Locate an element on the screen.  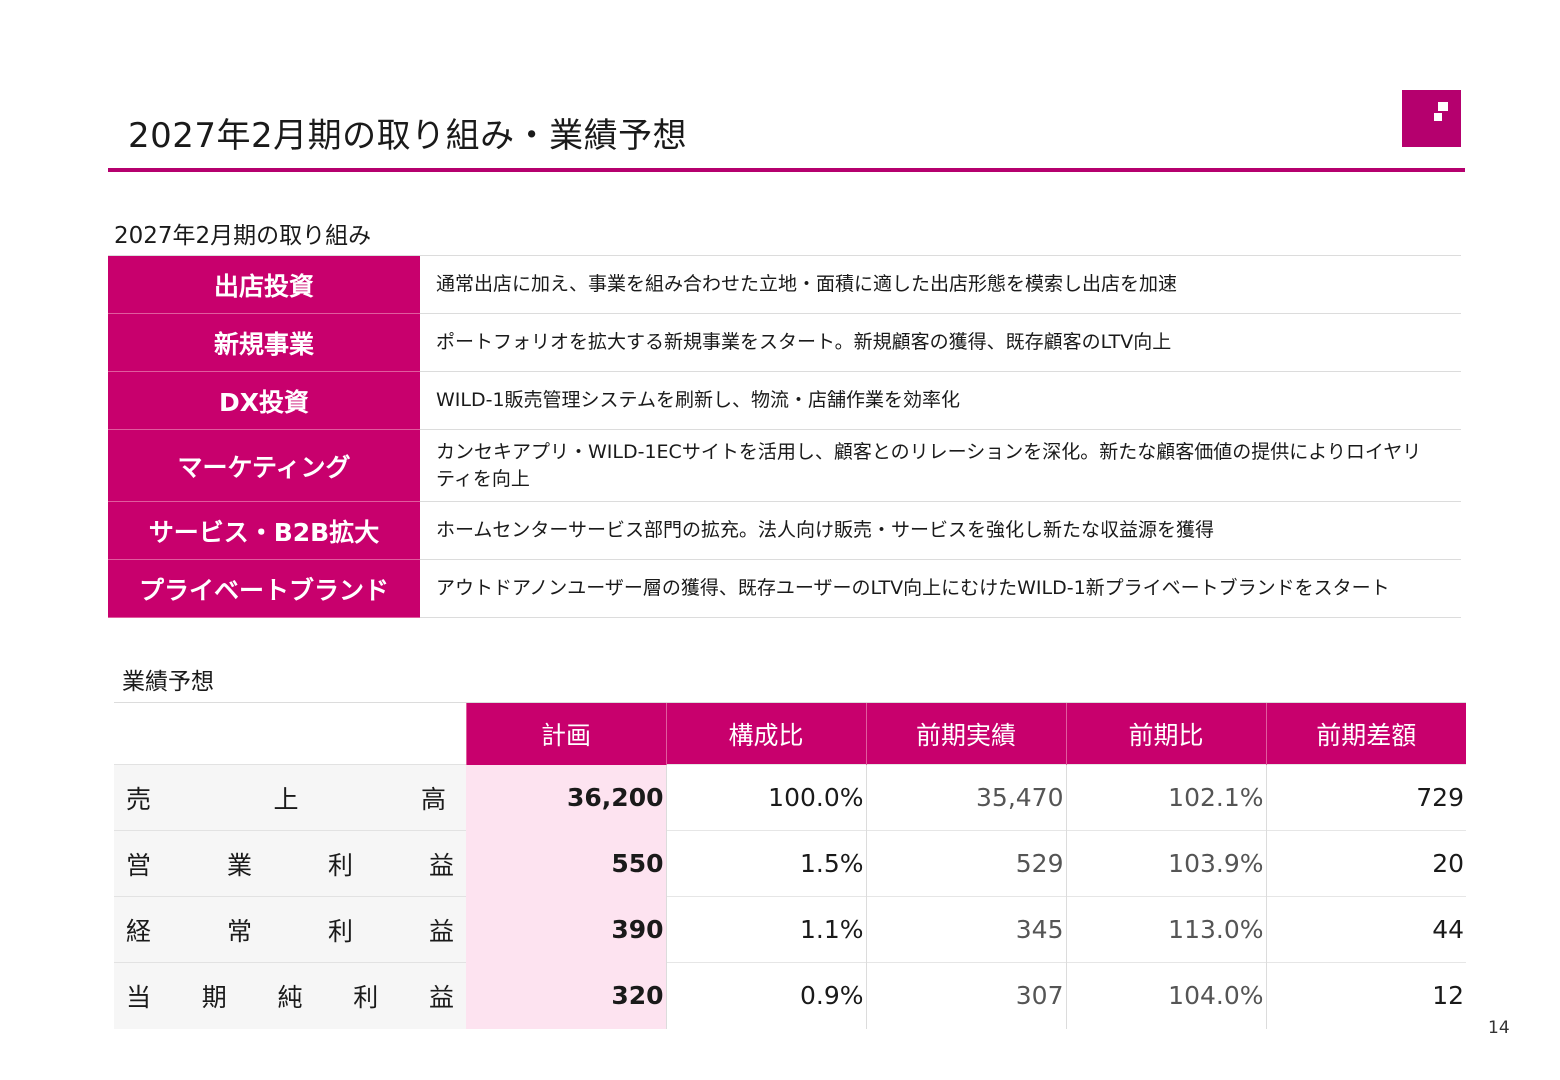
row-label-char: 売 is located at coordinates (139, 799).